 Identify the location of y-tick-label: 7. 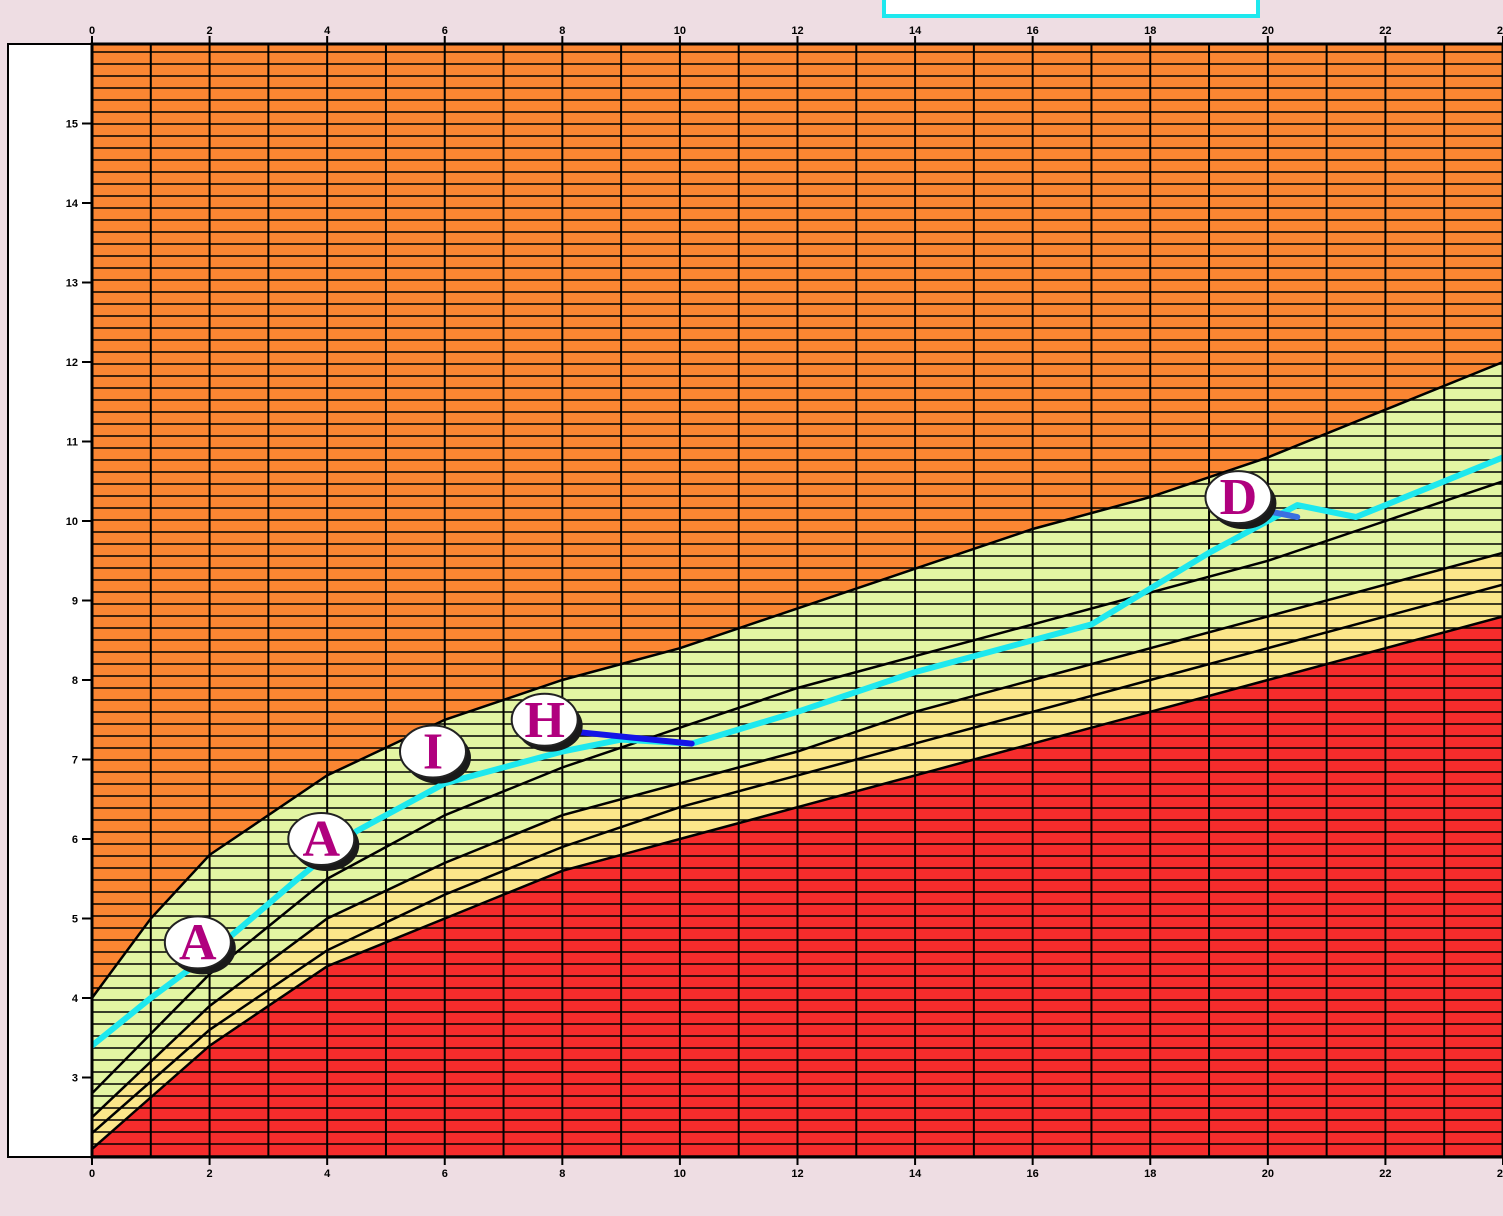
(75, 761).